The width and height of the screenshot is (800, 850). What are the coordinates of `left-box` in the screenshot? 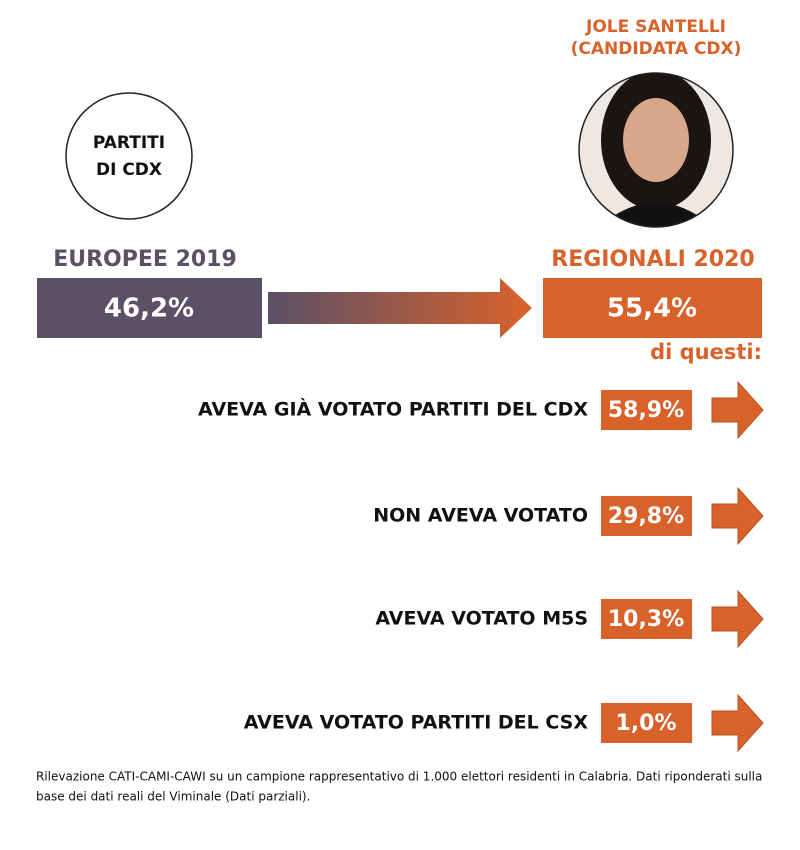 It's located at (149, 308).